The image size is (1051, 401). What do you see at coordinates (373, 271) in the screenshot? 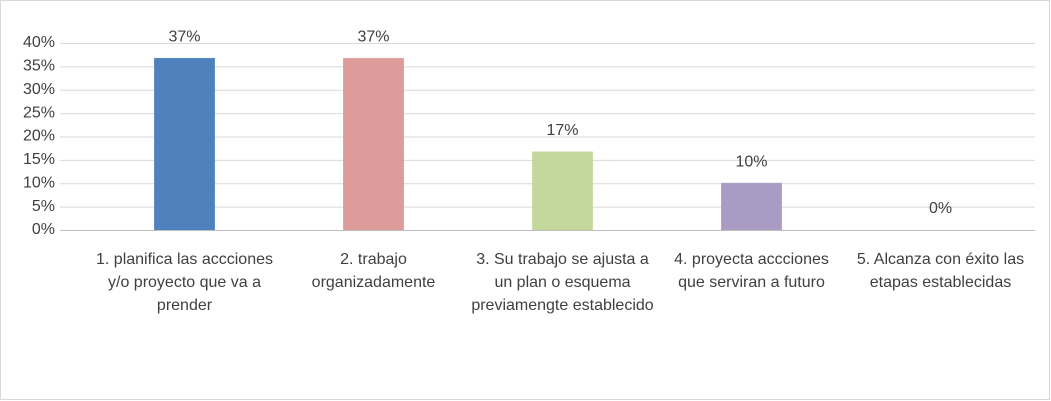
I see `x-tick-label: 2. trabajo organizadamente` at bounding box center [373, 271].